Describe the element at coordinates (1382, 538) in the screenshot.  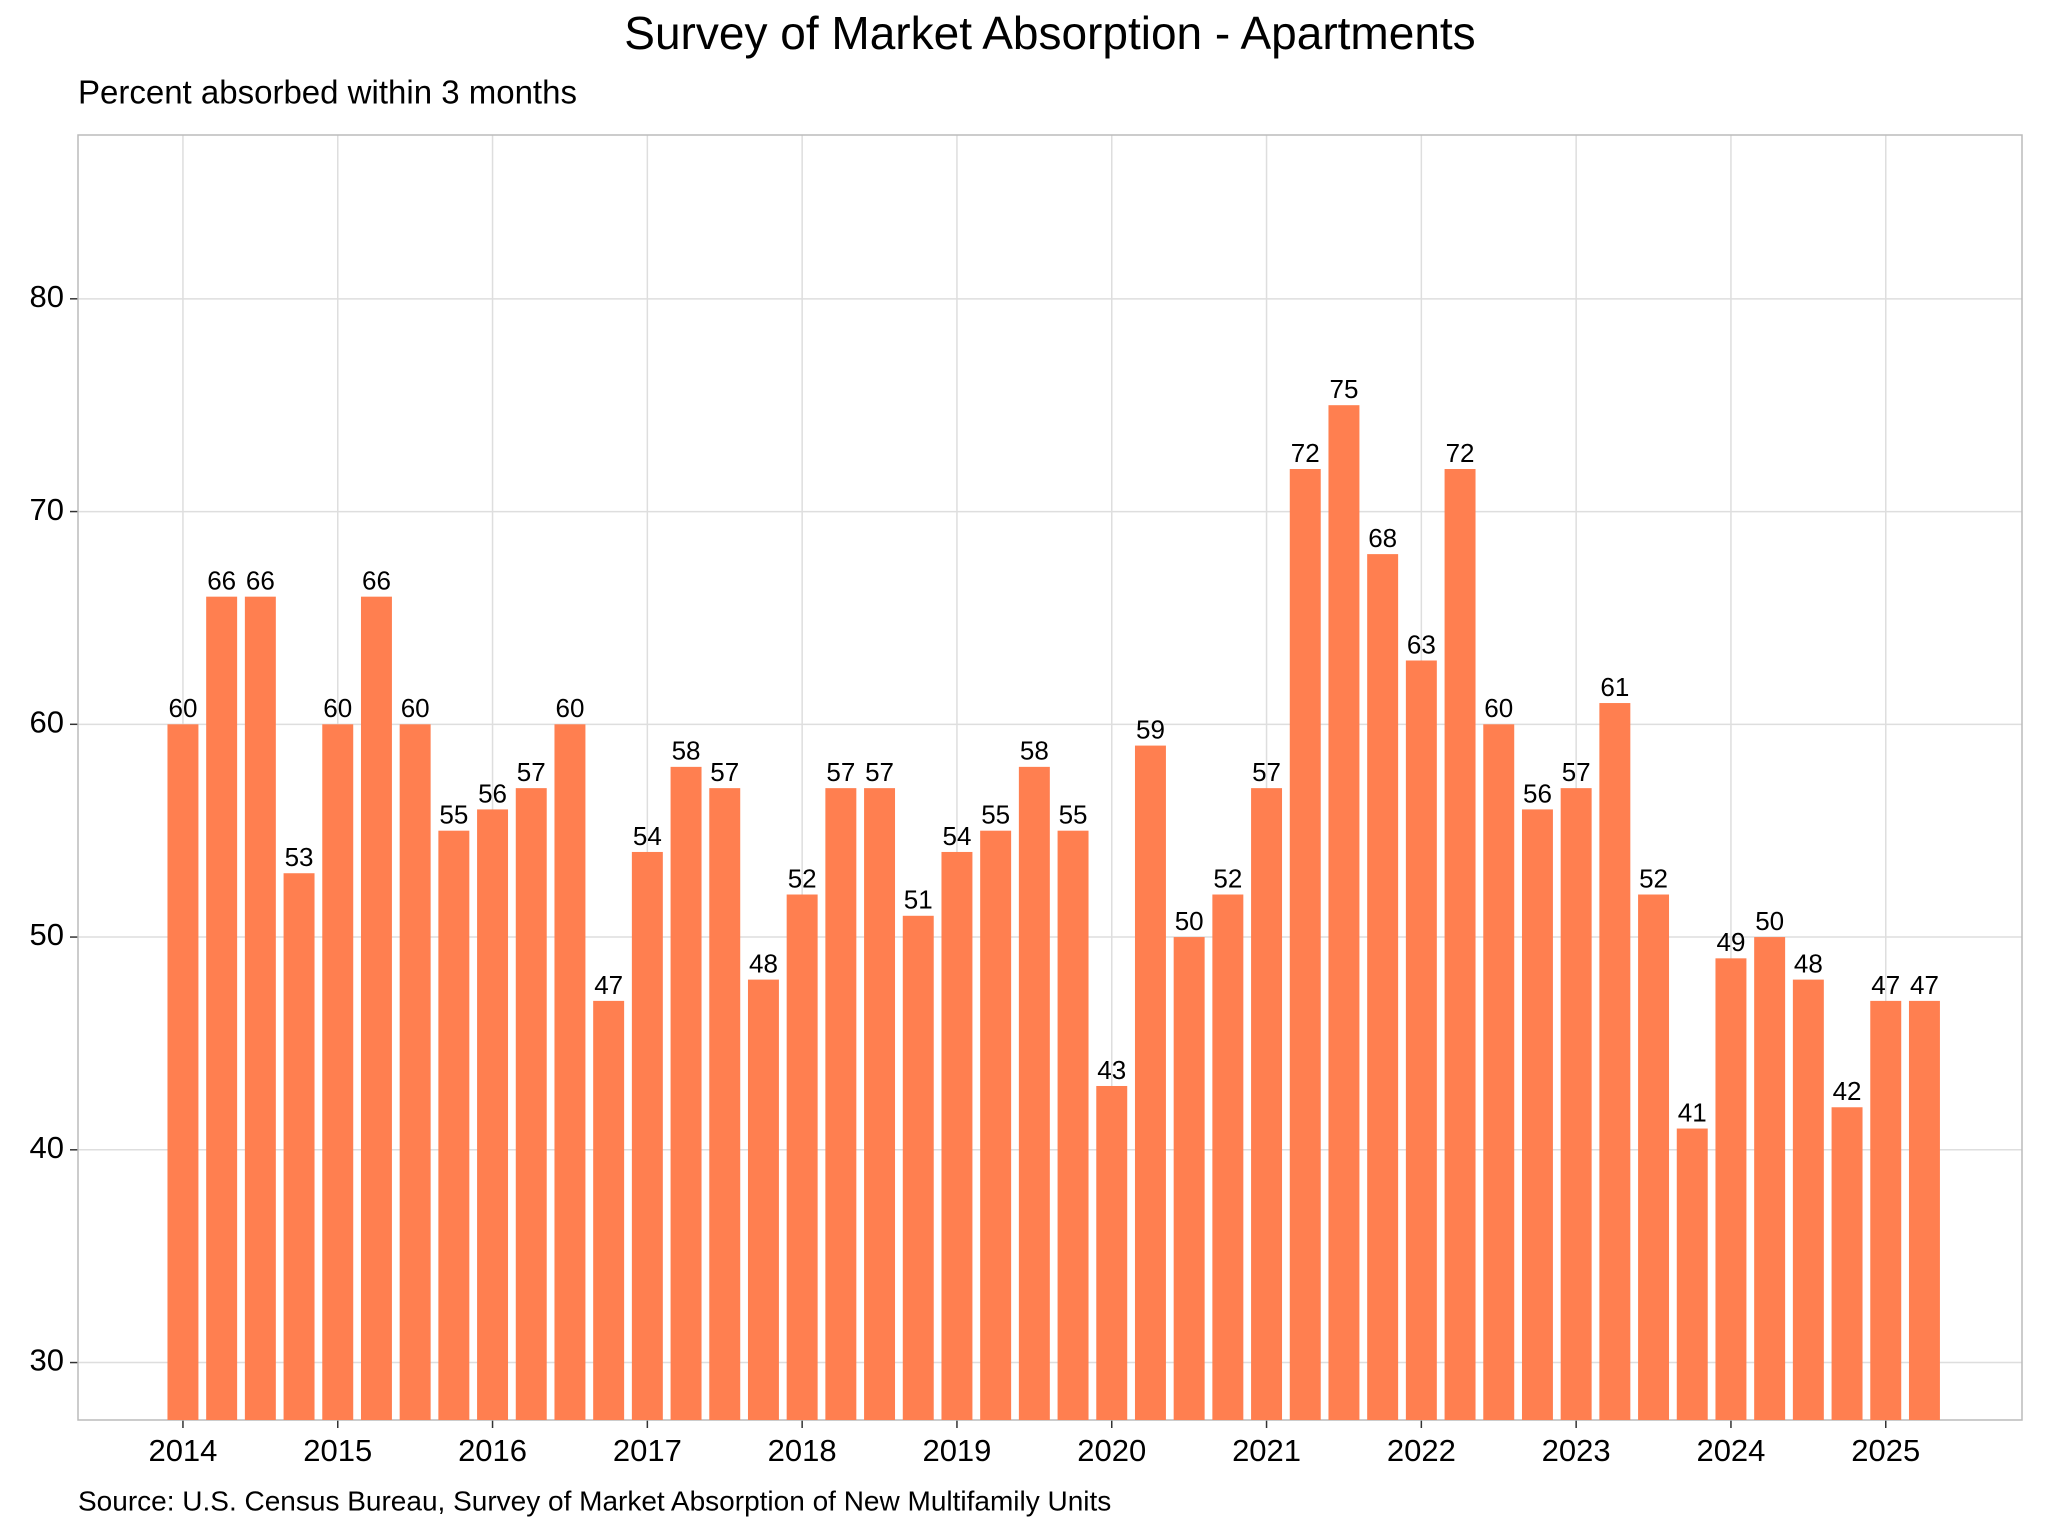
I see `data-label: 68` at that location.